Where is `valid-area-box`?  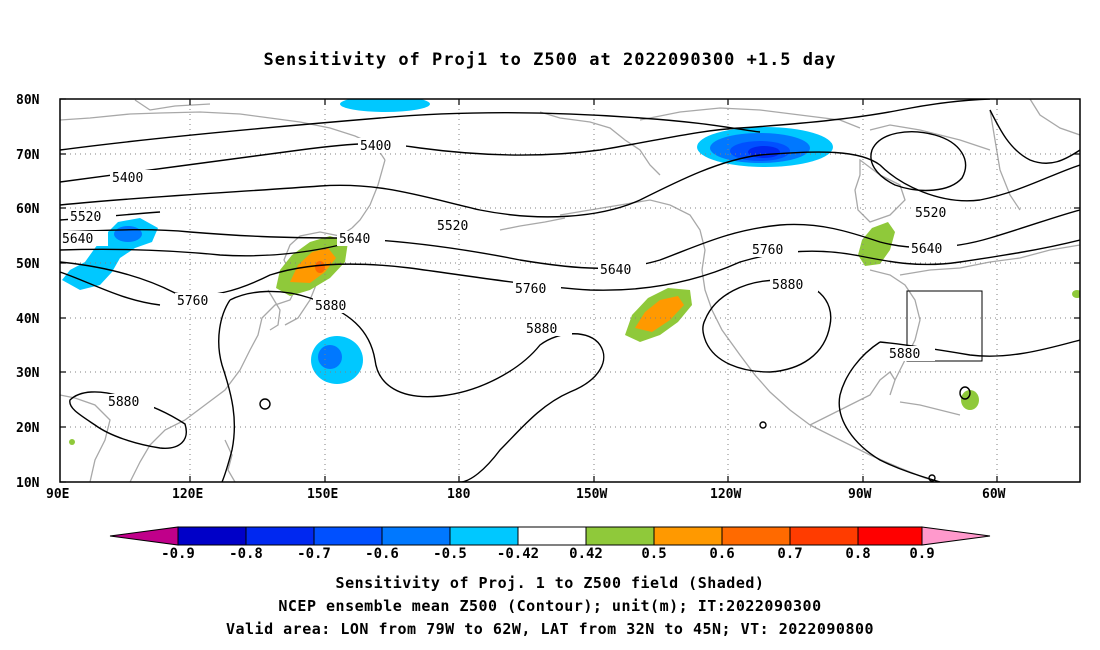 valid-area-box is located at coordinates (944, 326).